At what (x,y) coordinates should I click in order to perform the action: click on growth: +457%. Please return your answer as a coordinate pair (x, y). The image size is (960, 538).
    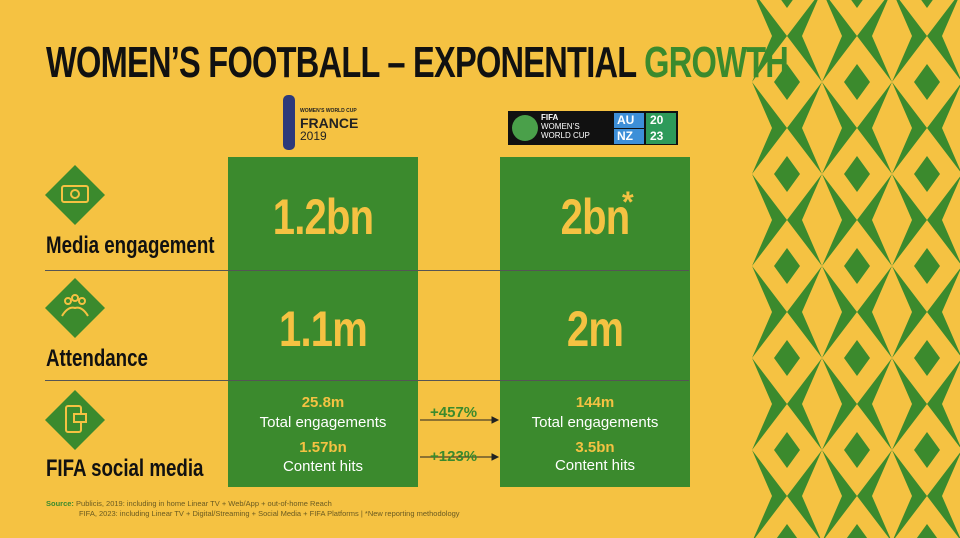
    Looking at the image, I should click on (454, 412).